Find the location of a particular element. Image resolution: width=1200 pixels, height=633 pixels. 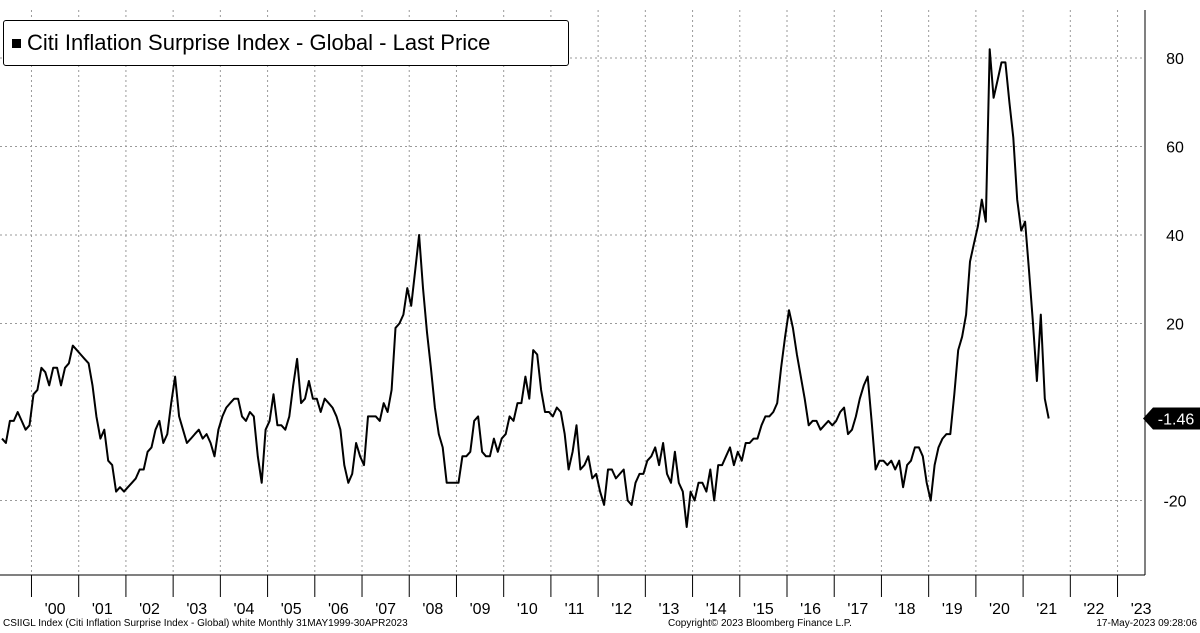

last-value-label: -1.46 is located at coordinates (1176, 419).